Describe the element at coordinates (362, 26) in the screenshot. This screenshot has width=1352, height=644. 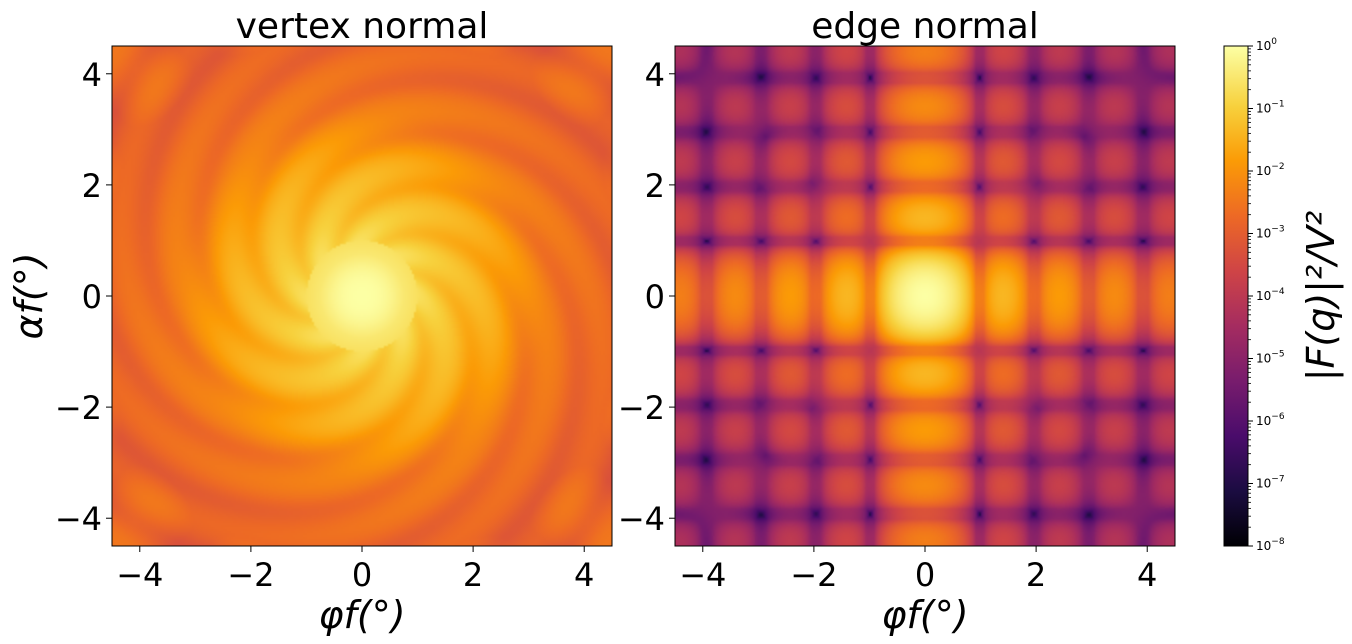
I see `chart-title: vertex normal` at that location.